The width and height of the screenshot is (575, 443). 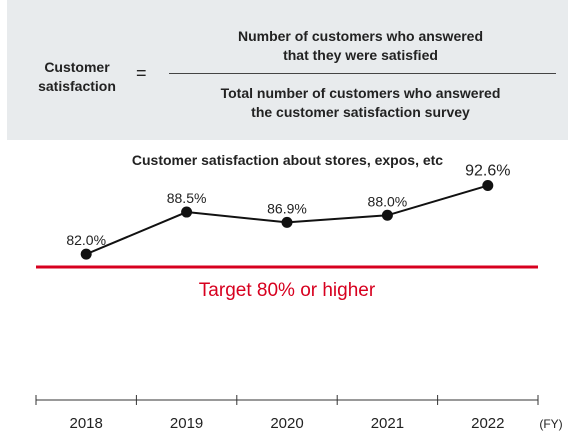 What do you see at coordinates (387, 215) in the screenshot?
I see `data-point-2021` at bounding box center [387, 215].